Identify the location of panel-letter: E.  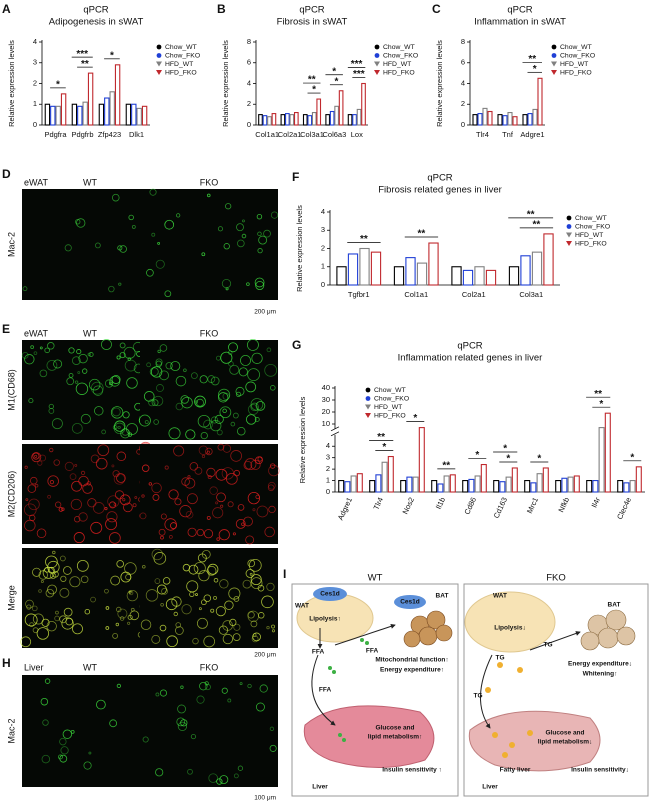
(6, 329).